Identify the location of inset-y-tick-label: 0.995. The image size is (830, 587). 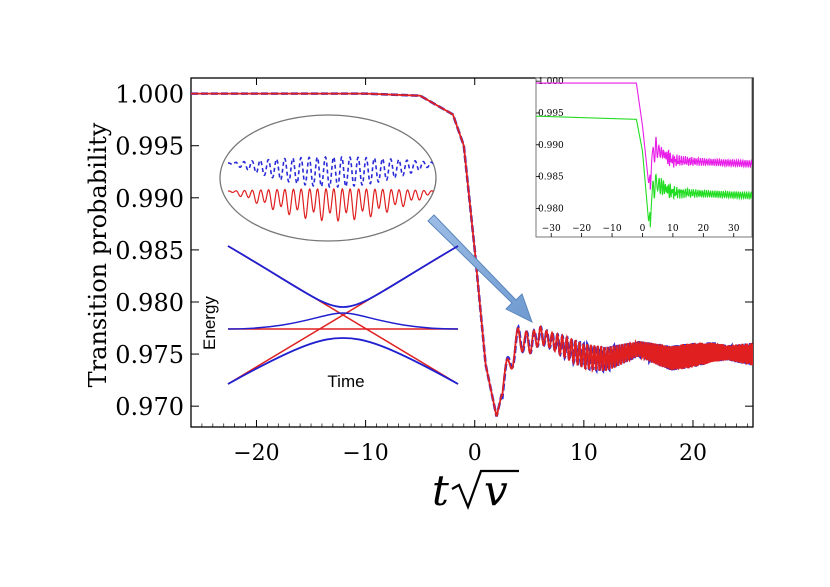
(551, 114).